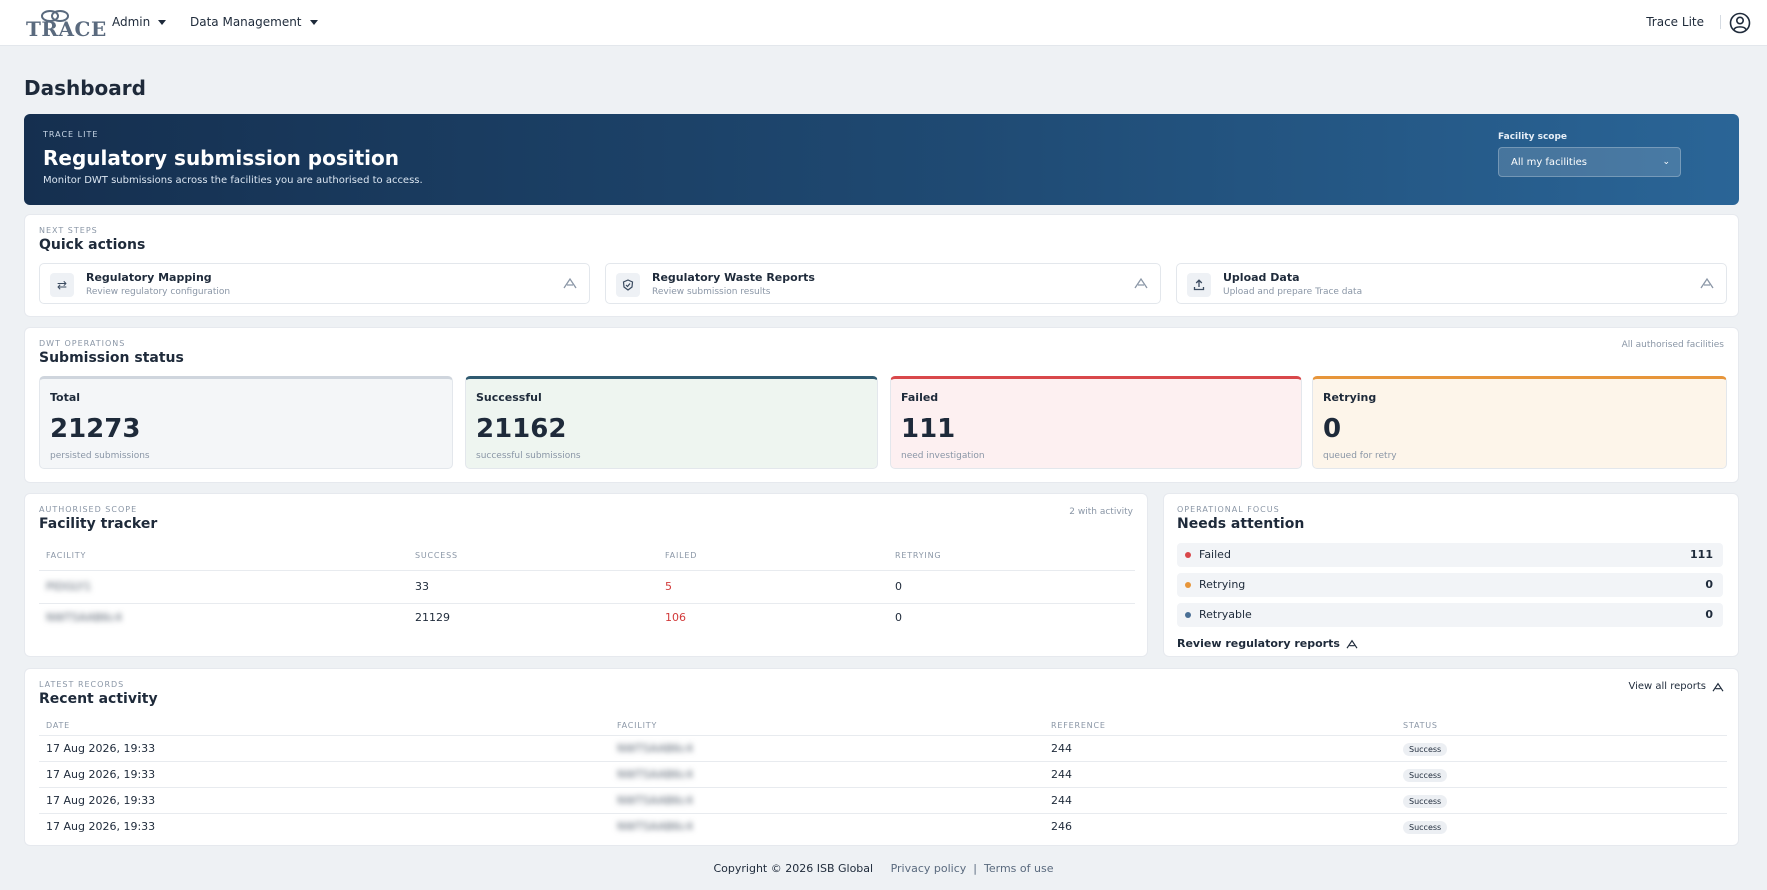 The height and width of the screenshot is (890, 1767). I want to click on privacy-policy-link: Privacy policy, so click(928, 868).